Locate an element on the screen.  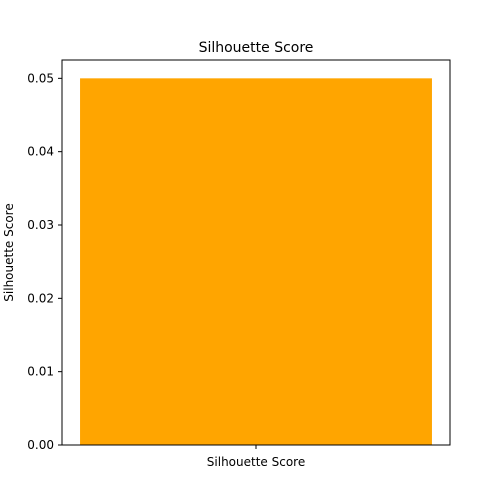
x-axis-ticks: Silhouette Score is located at coordinates (256, 457).